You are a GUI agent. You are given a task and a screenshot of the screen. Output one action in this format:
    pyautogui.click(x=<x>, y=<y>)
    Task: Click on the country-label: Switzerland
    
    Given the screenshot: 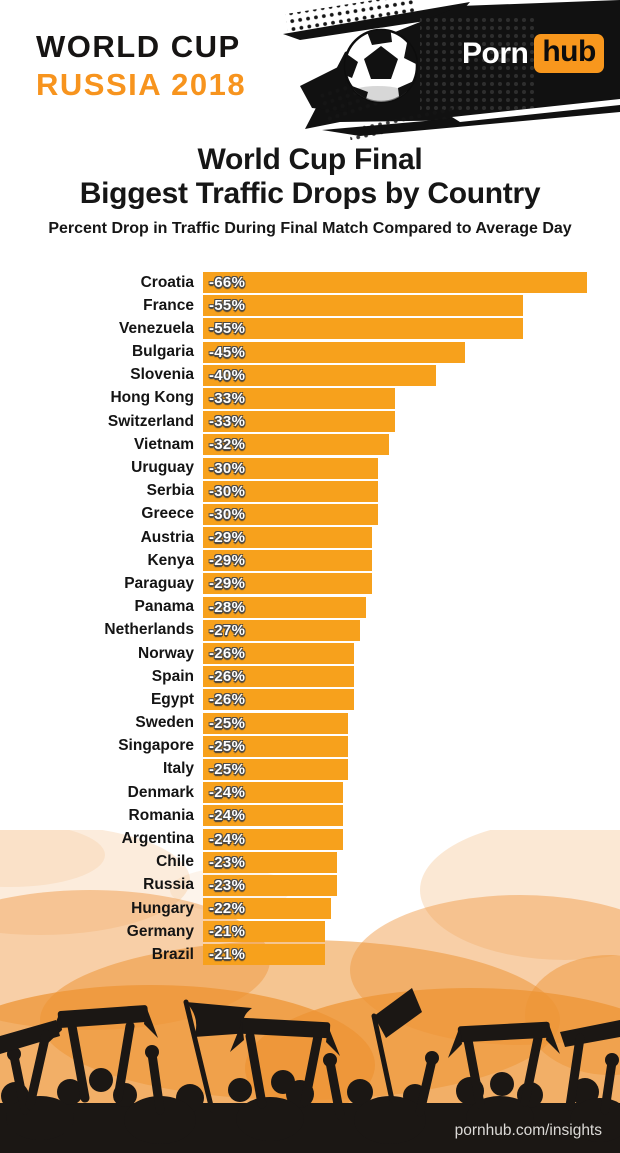 What is the action you would take?
    pyautogui.click(x=150, y=421)
    